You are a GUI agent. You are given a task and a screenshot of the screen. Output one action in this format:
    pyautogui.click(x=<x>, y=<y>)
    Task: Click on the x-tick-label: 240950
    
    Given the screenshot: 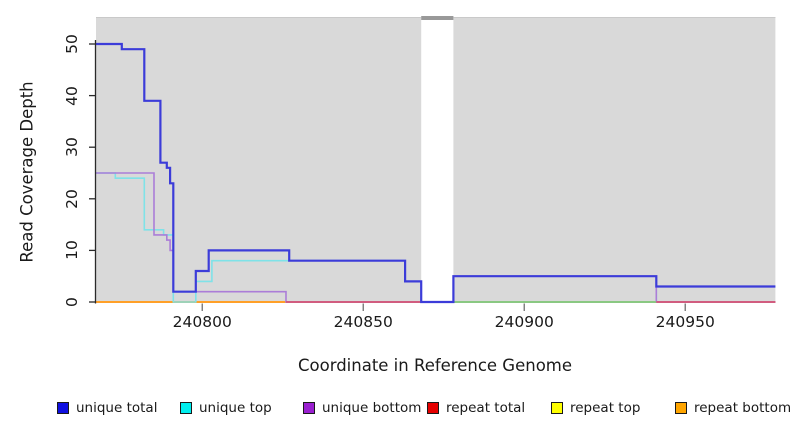 What is the action you would take?
    pyautogui.click(x=685, y=322)
    